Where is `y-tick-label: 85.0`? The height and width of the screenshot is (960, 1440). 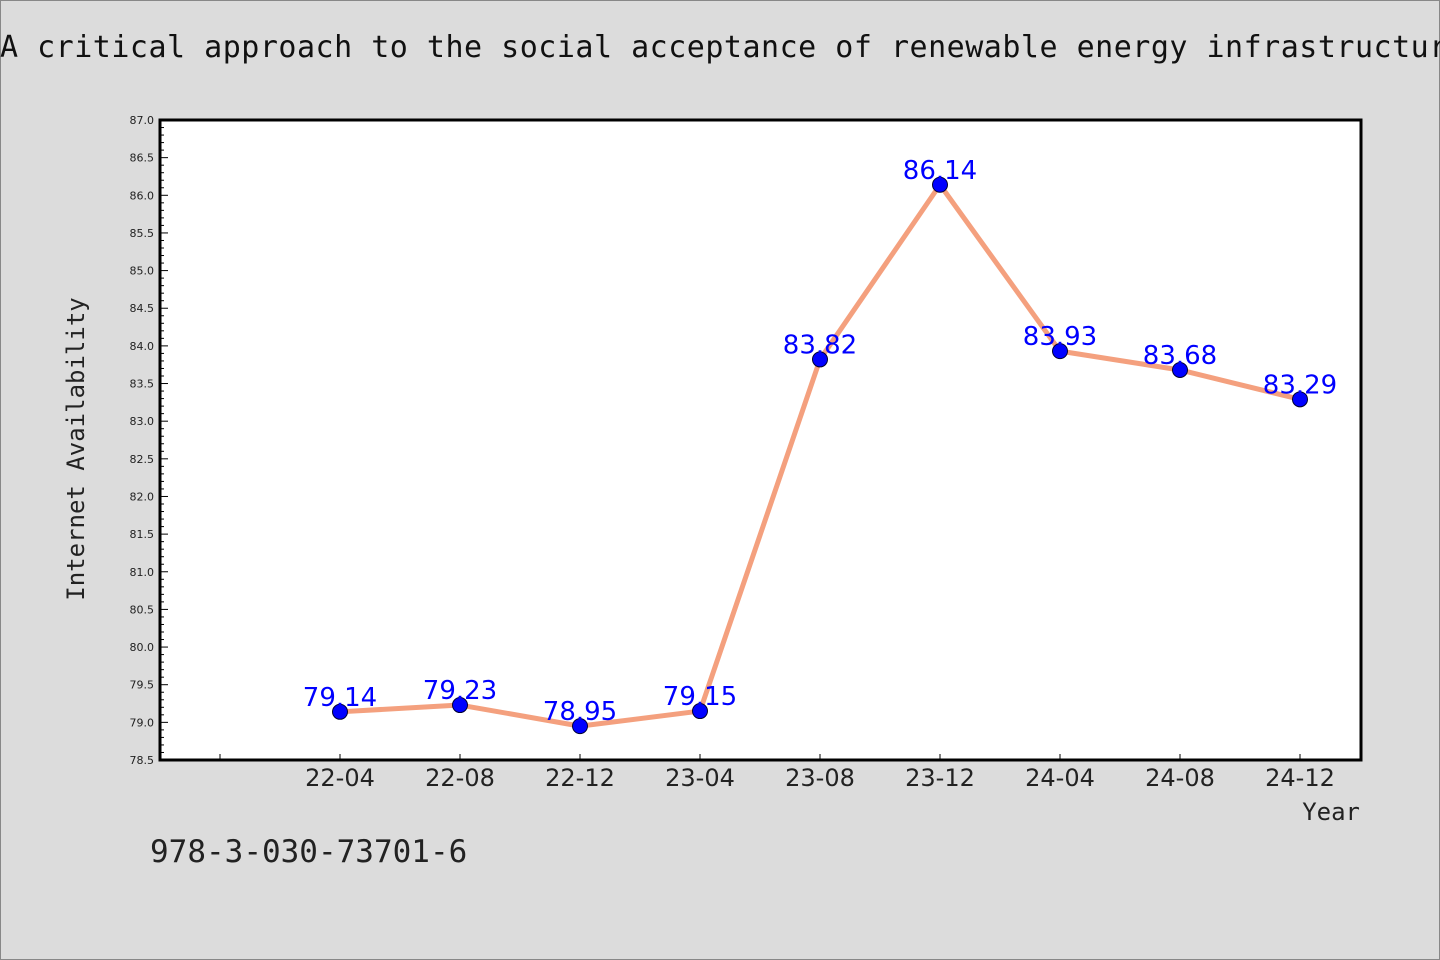
y-tick-label: 85.0 is located at coordinates (142, 271).